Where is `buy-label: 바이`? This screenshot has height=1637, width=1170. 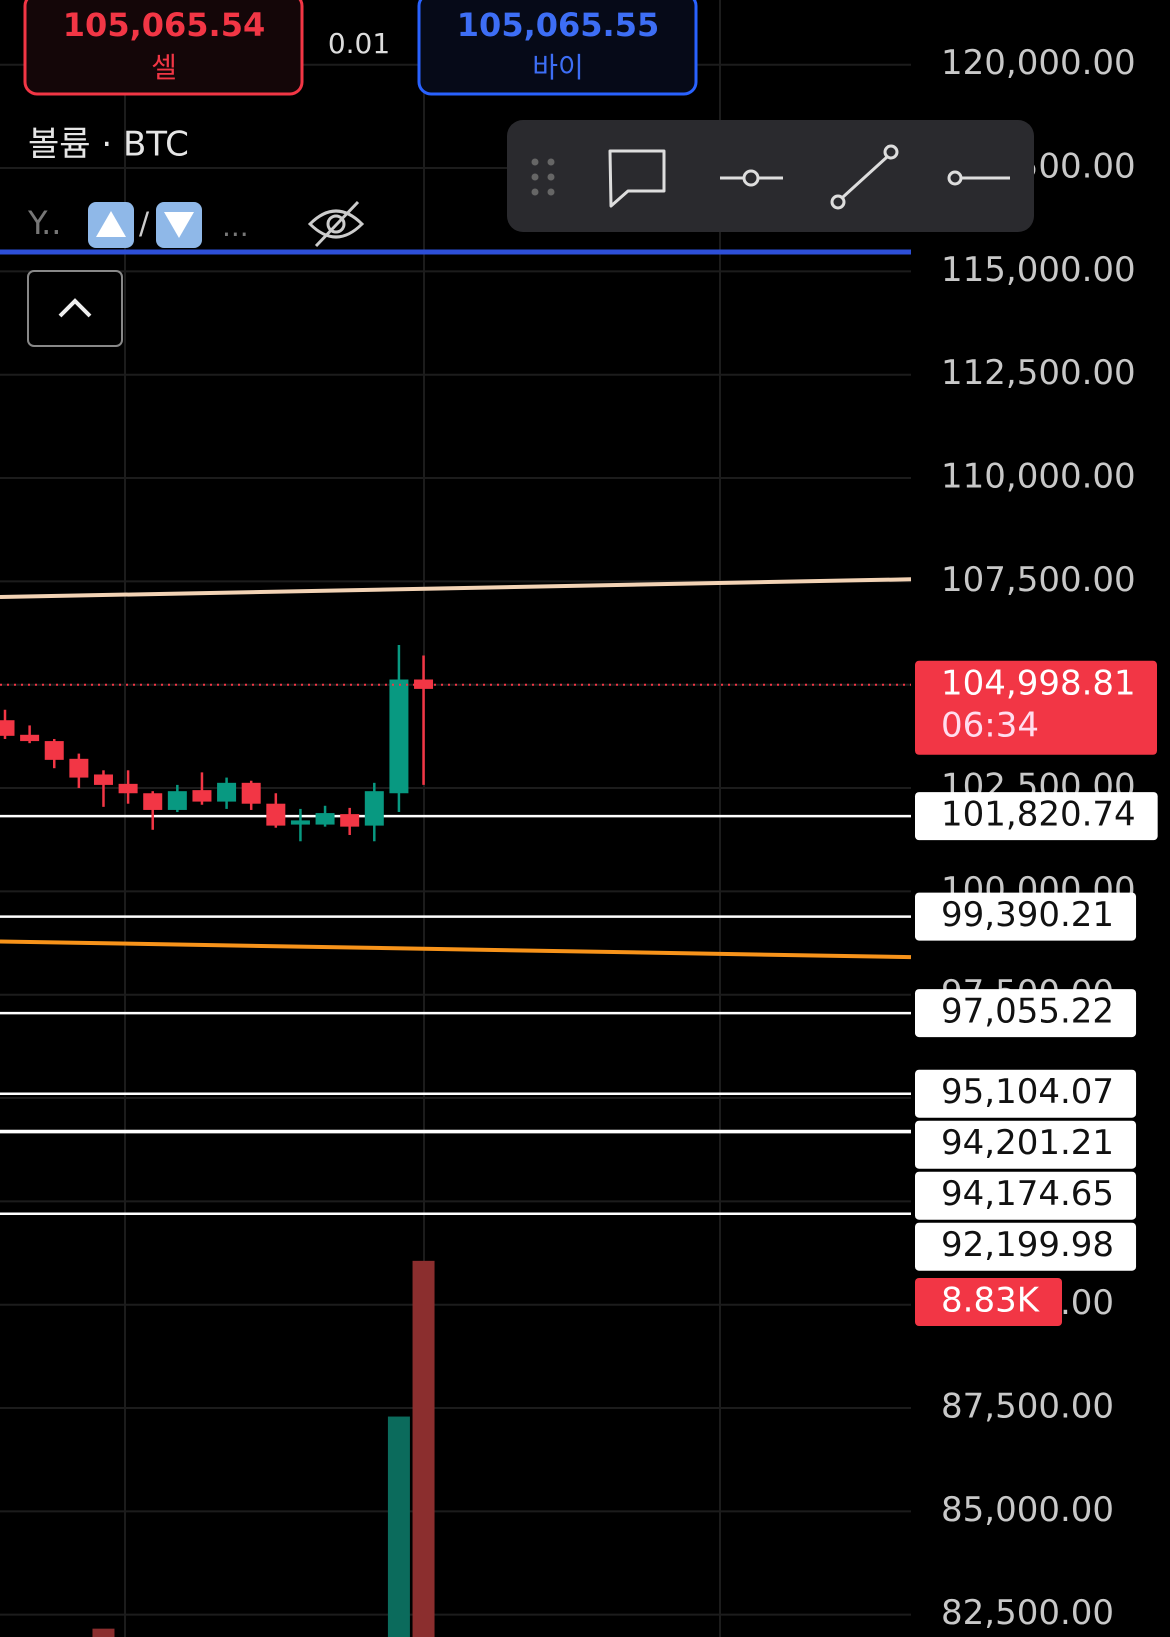 buy-label: 바이 is located at coordinates (558, 67).